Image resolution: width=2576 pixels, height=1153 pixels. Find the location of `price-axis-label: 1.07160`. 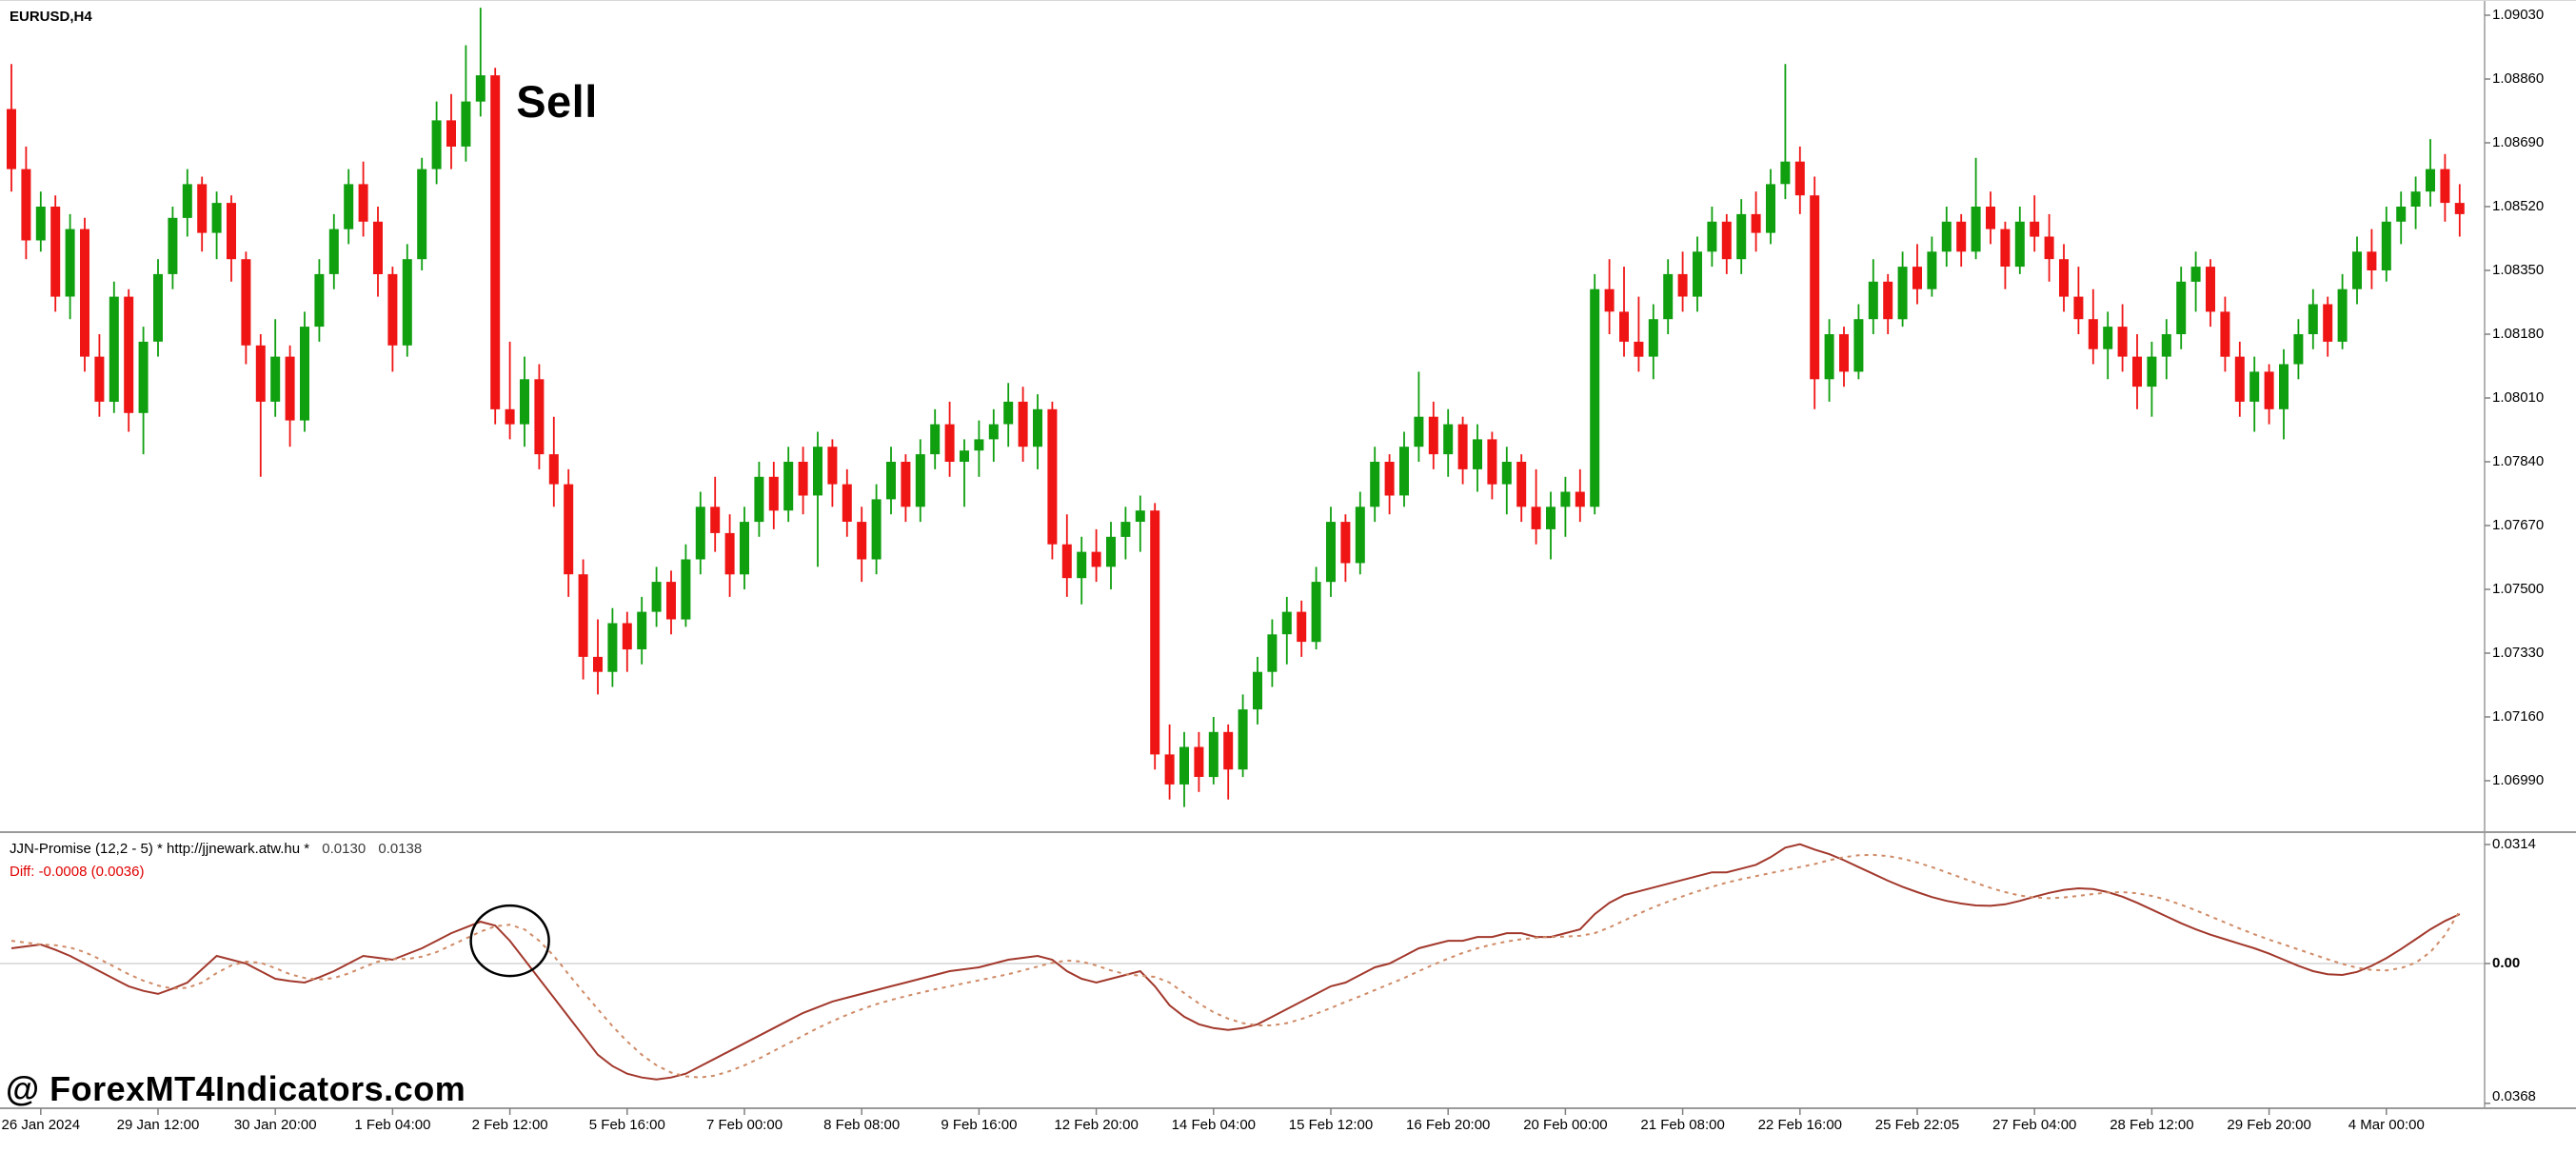

price-axis-label: 1.07160 is located at coordinates (2519, 716).